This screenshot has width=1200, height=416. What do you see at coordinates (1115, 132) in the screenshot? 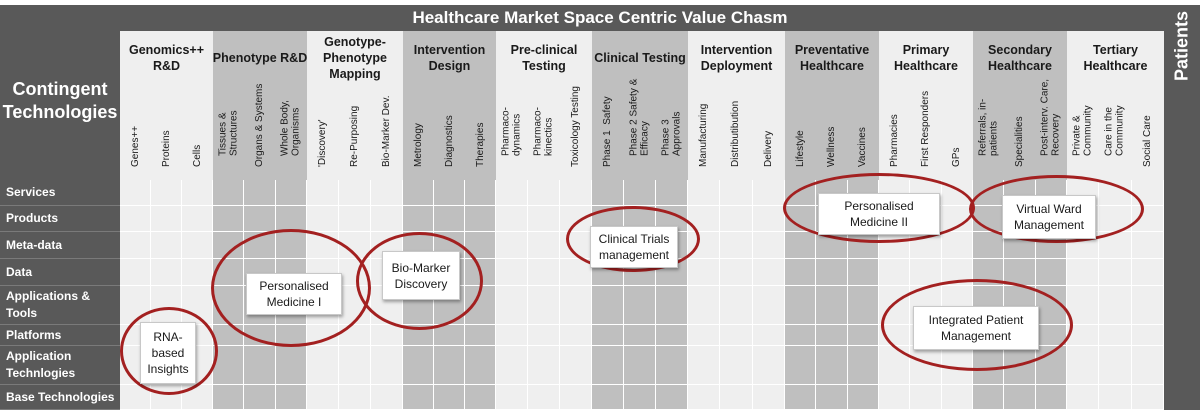
I see `subcolumn-header: Care in the Community` at bounding box center [1115, 132].